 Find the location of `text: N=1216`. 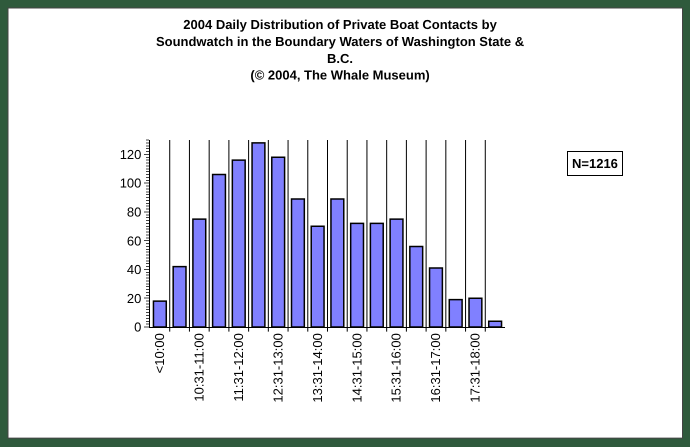

text: N=1216 is located at coordinates (595, 163).